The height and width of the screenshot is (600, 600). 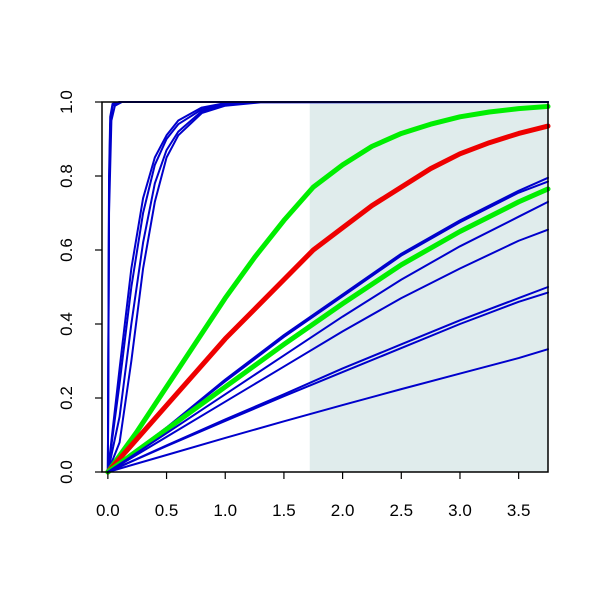 I want to click on y-tick-label: 0.2, so click(x=66, y=398).